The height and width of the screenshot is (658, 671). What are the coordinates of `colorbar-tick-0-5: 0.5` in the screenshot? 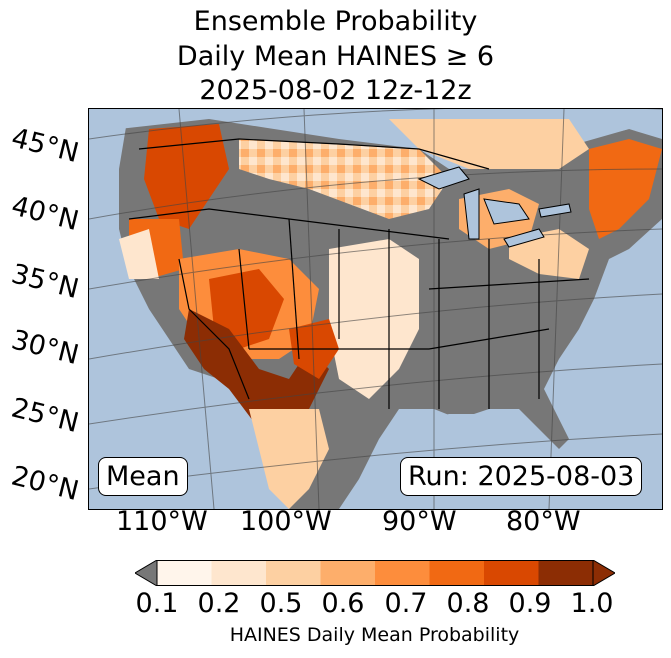 It's located at (281, 603).